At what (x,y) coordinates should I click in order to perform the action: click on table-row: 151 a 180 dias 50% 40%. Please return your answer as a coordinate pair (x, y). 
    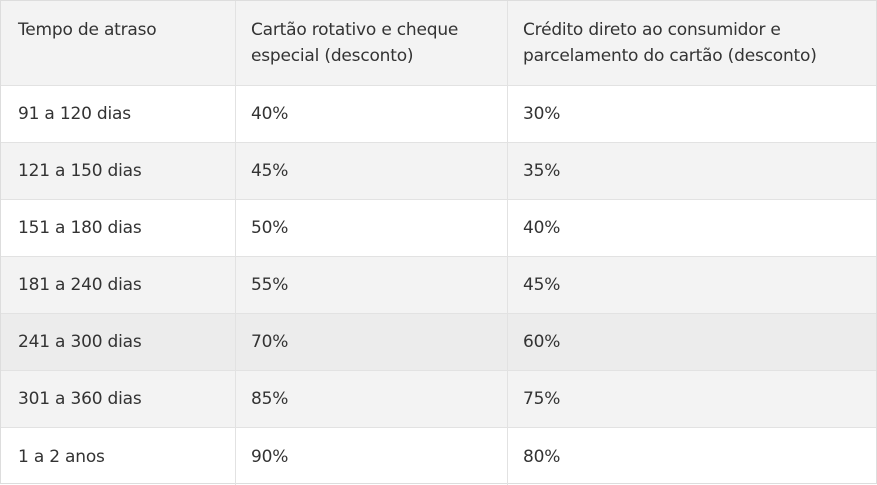
    Looking at the image, I should click on (438, 228).